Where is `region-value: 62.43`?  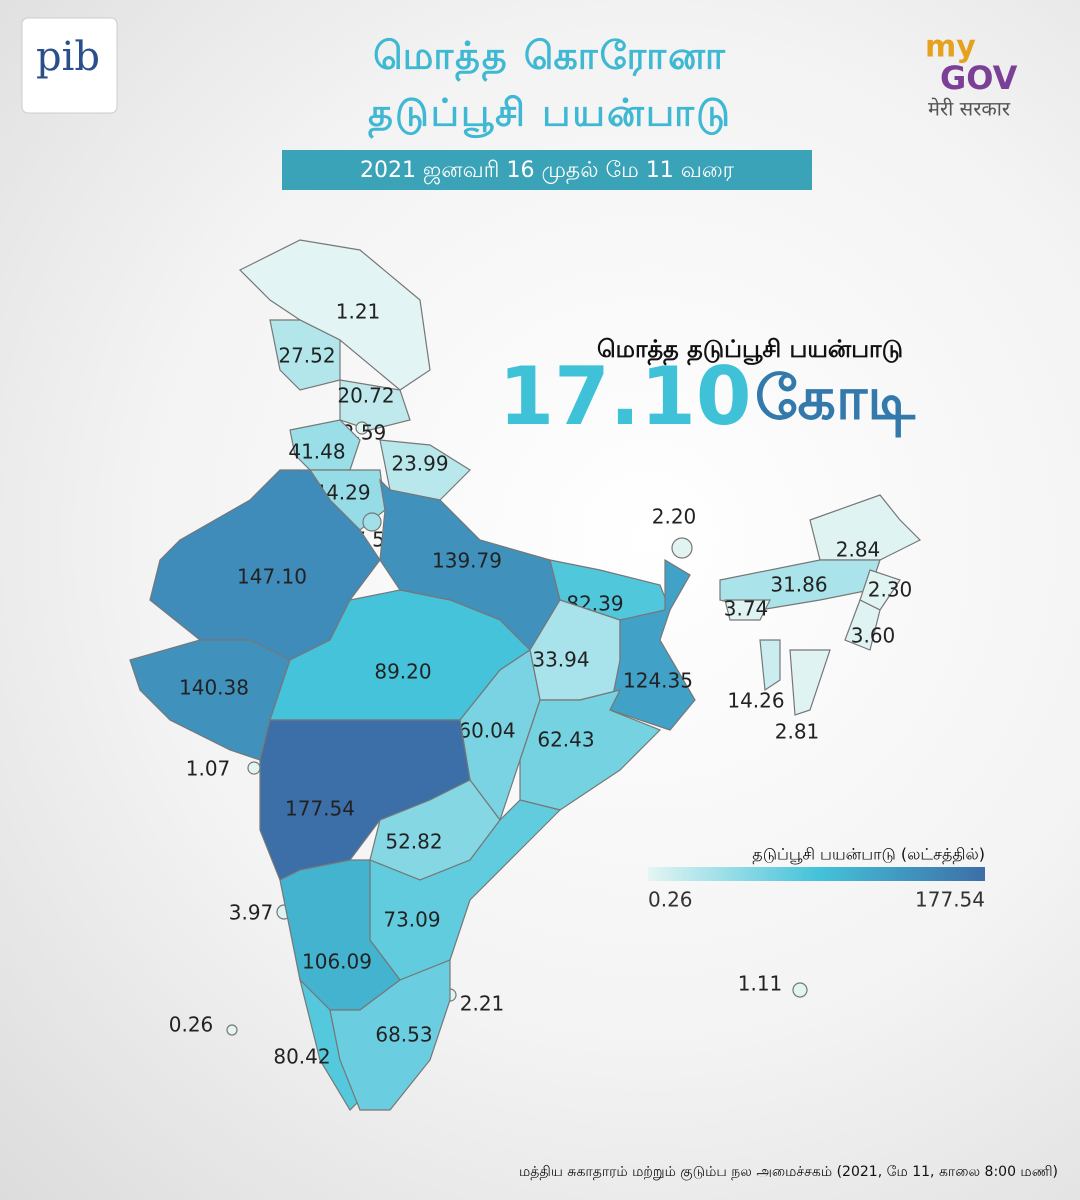 region-value: 62.43 is located at coordinates (565, 740).